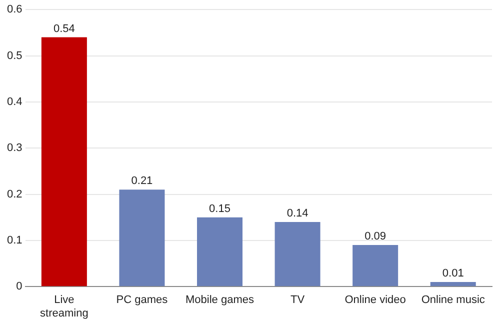  What do you see at coordinates (219, 208) in the screenshot?
I see `data-label: 0.15` at bounding box center [219, 208].